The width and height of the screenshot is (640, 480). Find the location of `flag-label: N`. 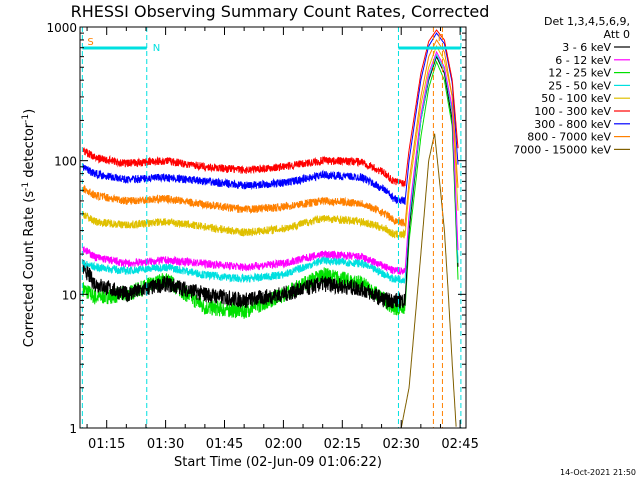

flag-label: N is located at coordinates (156, 48).